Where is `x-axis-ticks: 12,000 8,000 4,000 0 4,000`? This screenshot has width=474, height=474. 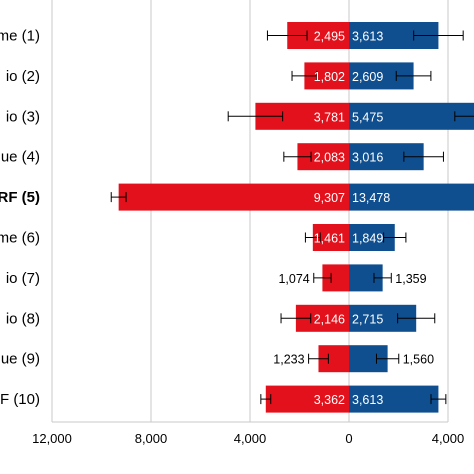 x-axis-ticks: 12,000 8,000 4,000 0 4,000 is located at coordinates (248, 438).